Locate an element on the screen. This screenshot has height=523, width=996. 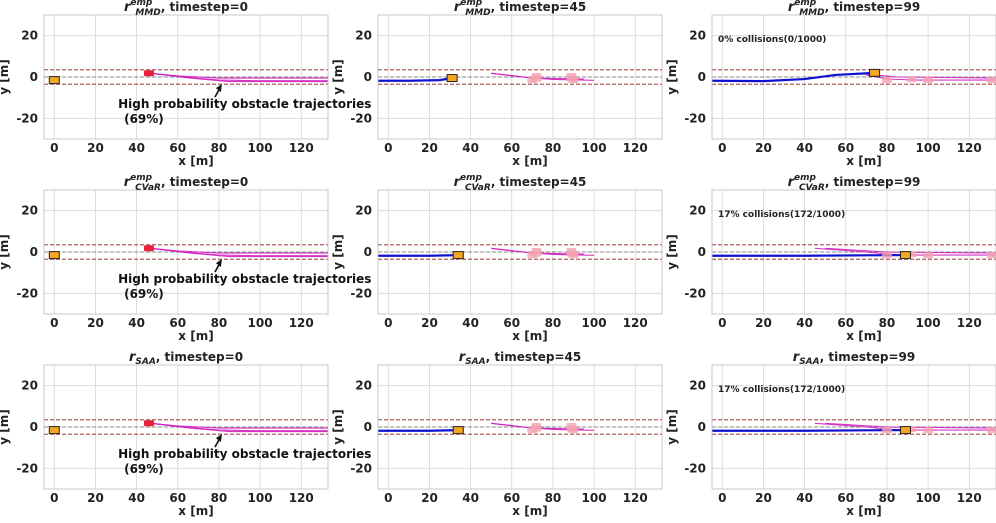
subplot-title: rSAA, timestep=0 is located at coordinates (186, 358).